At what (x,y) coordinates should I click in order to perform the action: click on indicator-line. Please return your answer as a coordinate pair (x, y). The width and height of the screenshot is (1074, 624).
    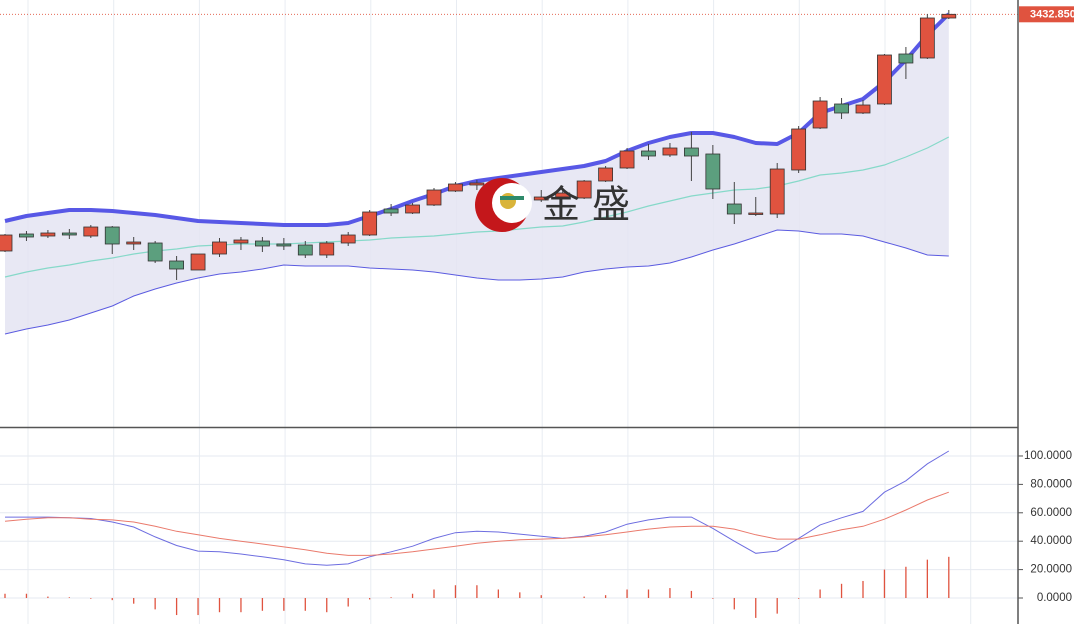
    Looking at the image, I should click on (476, 523).